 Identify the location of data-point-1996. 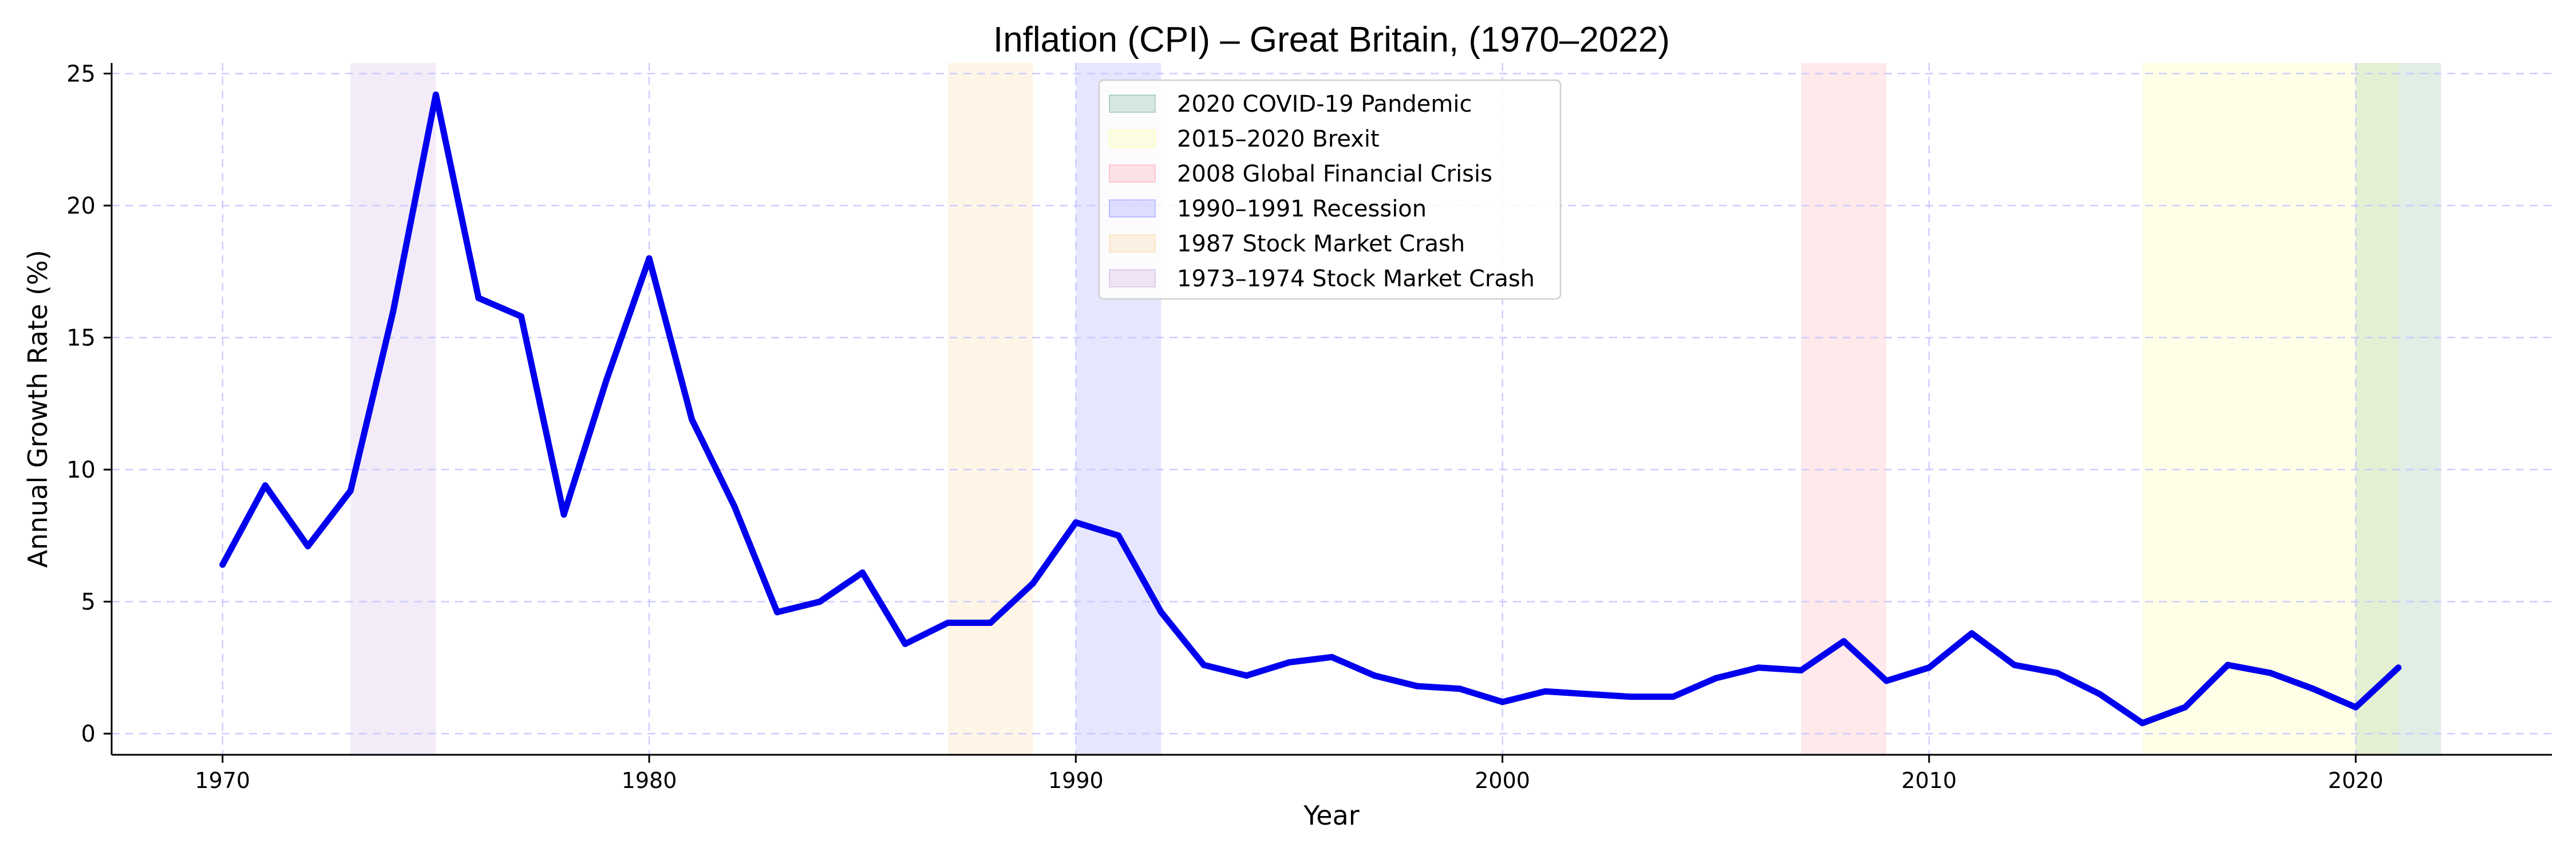
(1332, 656).